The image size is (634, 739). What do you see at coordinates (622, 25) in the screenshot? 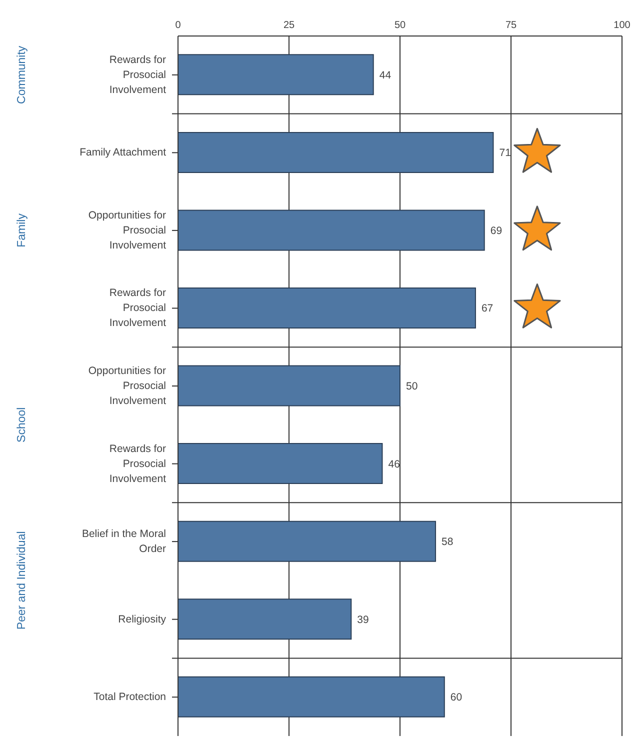
I see `x-tick-label: 100` at bounding box center [622, 25].